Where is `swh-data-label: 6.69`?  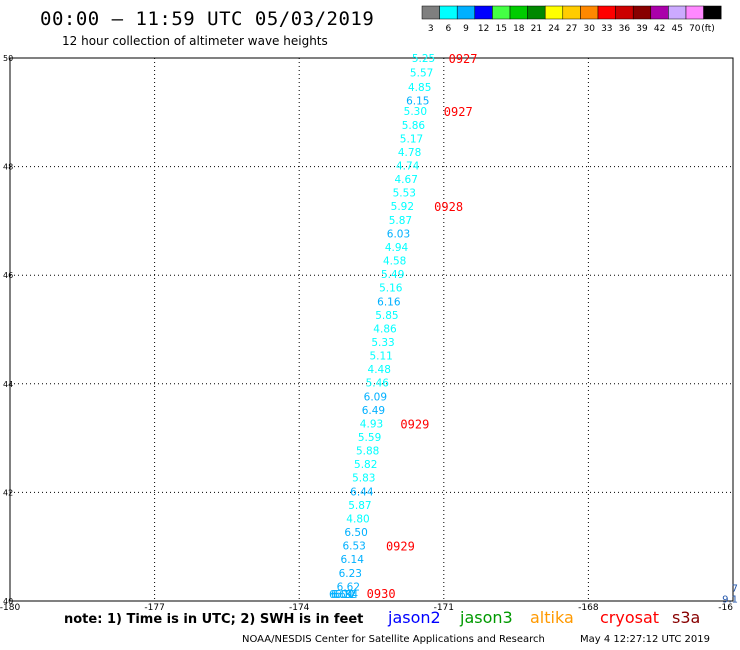 swh-data-label: 6.69 is located at coordinates (340, 595).